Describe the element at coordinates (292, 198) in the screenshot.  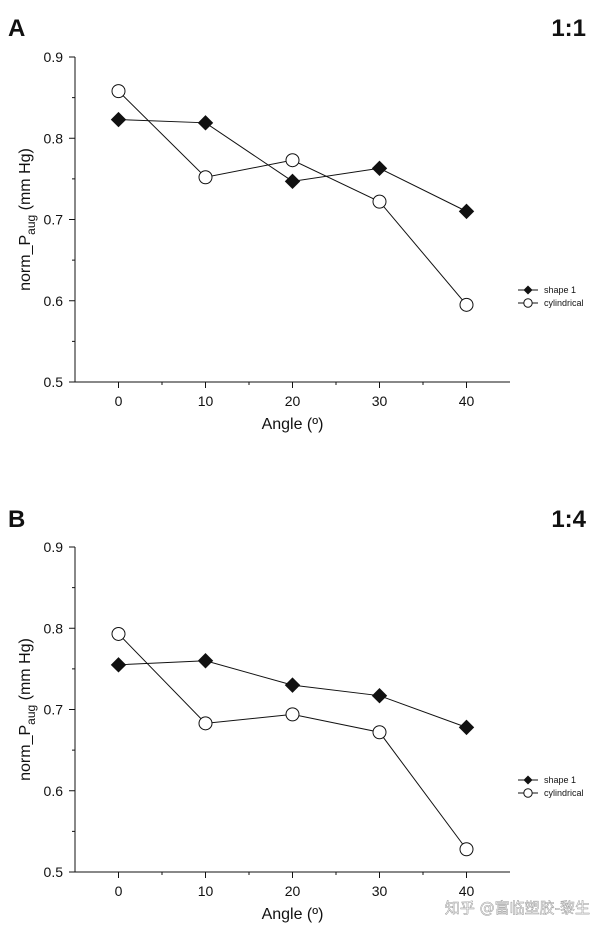
I see `panel-a-cylindrical-series-line` at that location.